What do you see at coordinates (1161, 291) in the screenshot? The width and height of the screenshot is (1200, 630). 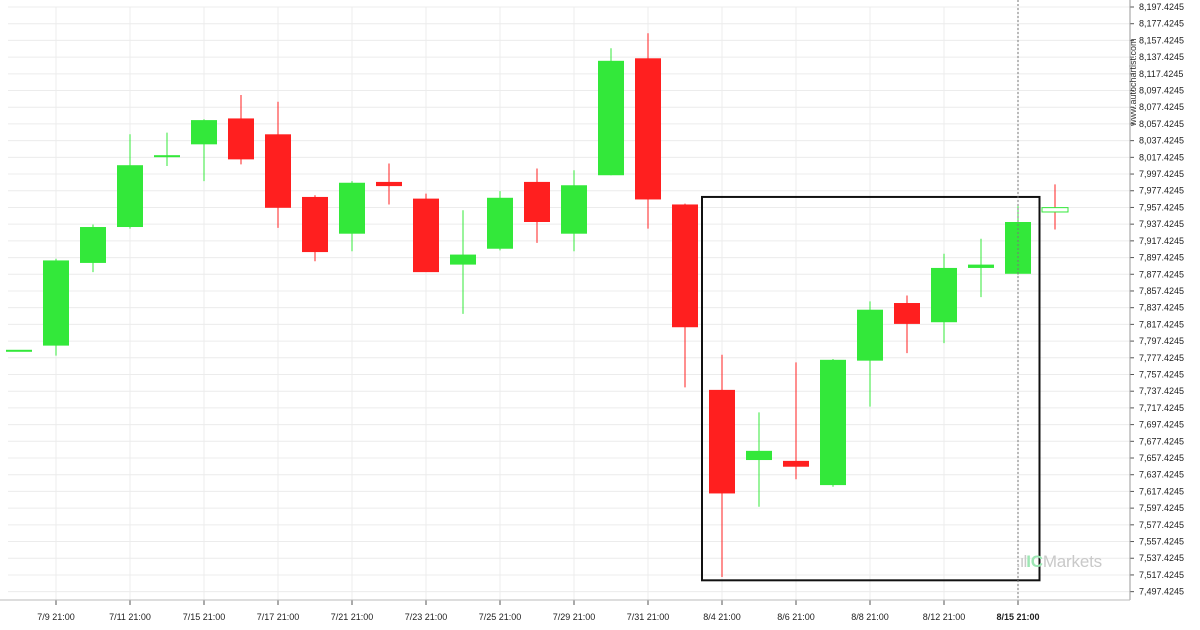 I see `y-tick-label: 7,857.4245` at bounding box center [1161, 291].